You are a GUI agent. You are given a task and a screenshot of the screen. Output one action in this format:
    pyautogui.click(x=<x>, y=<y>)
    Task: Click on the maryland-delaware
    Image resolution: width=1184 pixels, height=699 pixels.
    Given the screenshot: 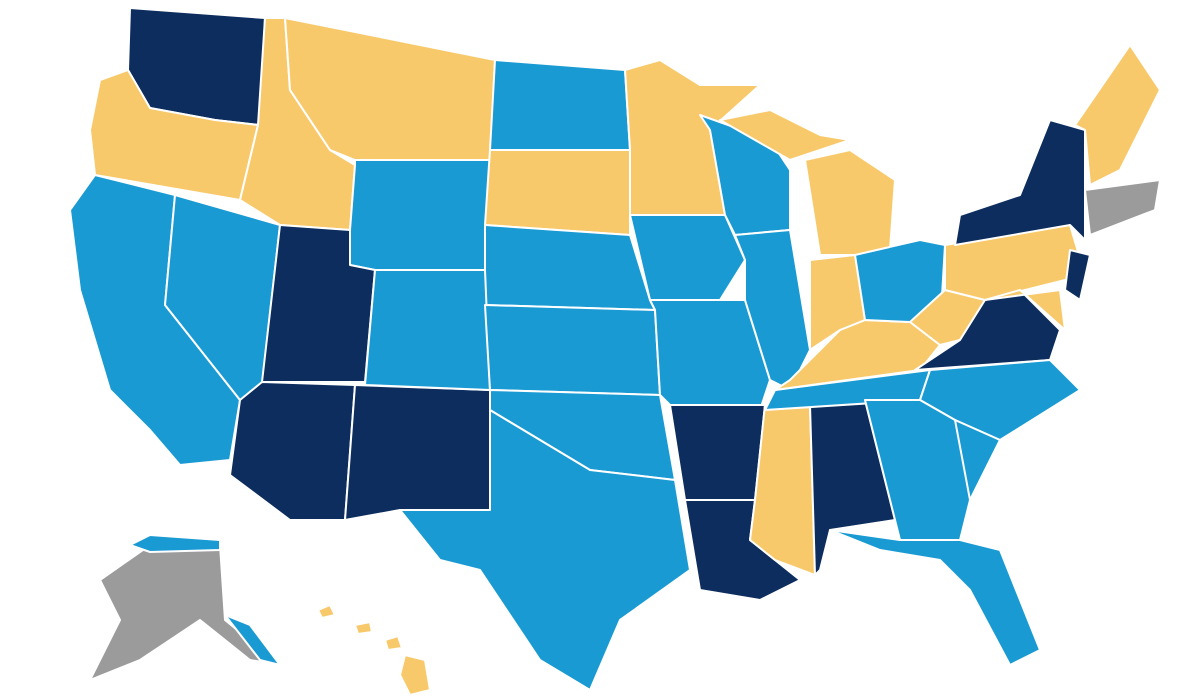 What is the action you would take?
    pyautogui.click(x=1025, y=310)
    